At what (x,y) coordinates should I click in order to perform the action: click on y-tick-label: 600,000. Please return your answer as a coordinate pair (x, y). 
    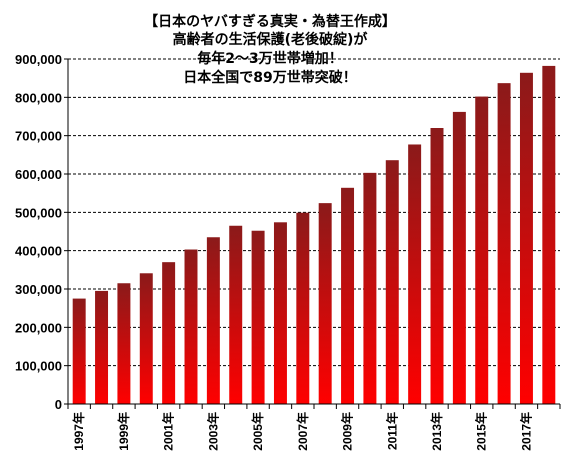
    Looking at the image, I should click on (38, 174).